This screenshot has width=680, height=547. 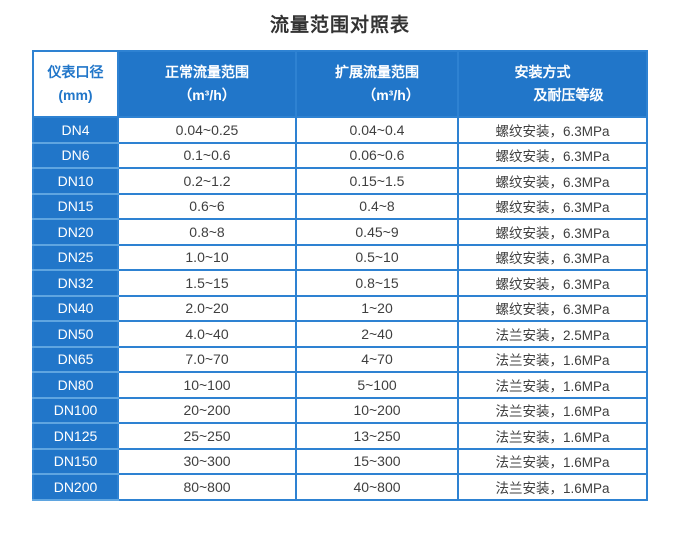 I want to click on cell-normal-range: 1.0~10, so click(x=207, y=257).